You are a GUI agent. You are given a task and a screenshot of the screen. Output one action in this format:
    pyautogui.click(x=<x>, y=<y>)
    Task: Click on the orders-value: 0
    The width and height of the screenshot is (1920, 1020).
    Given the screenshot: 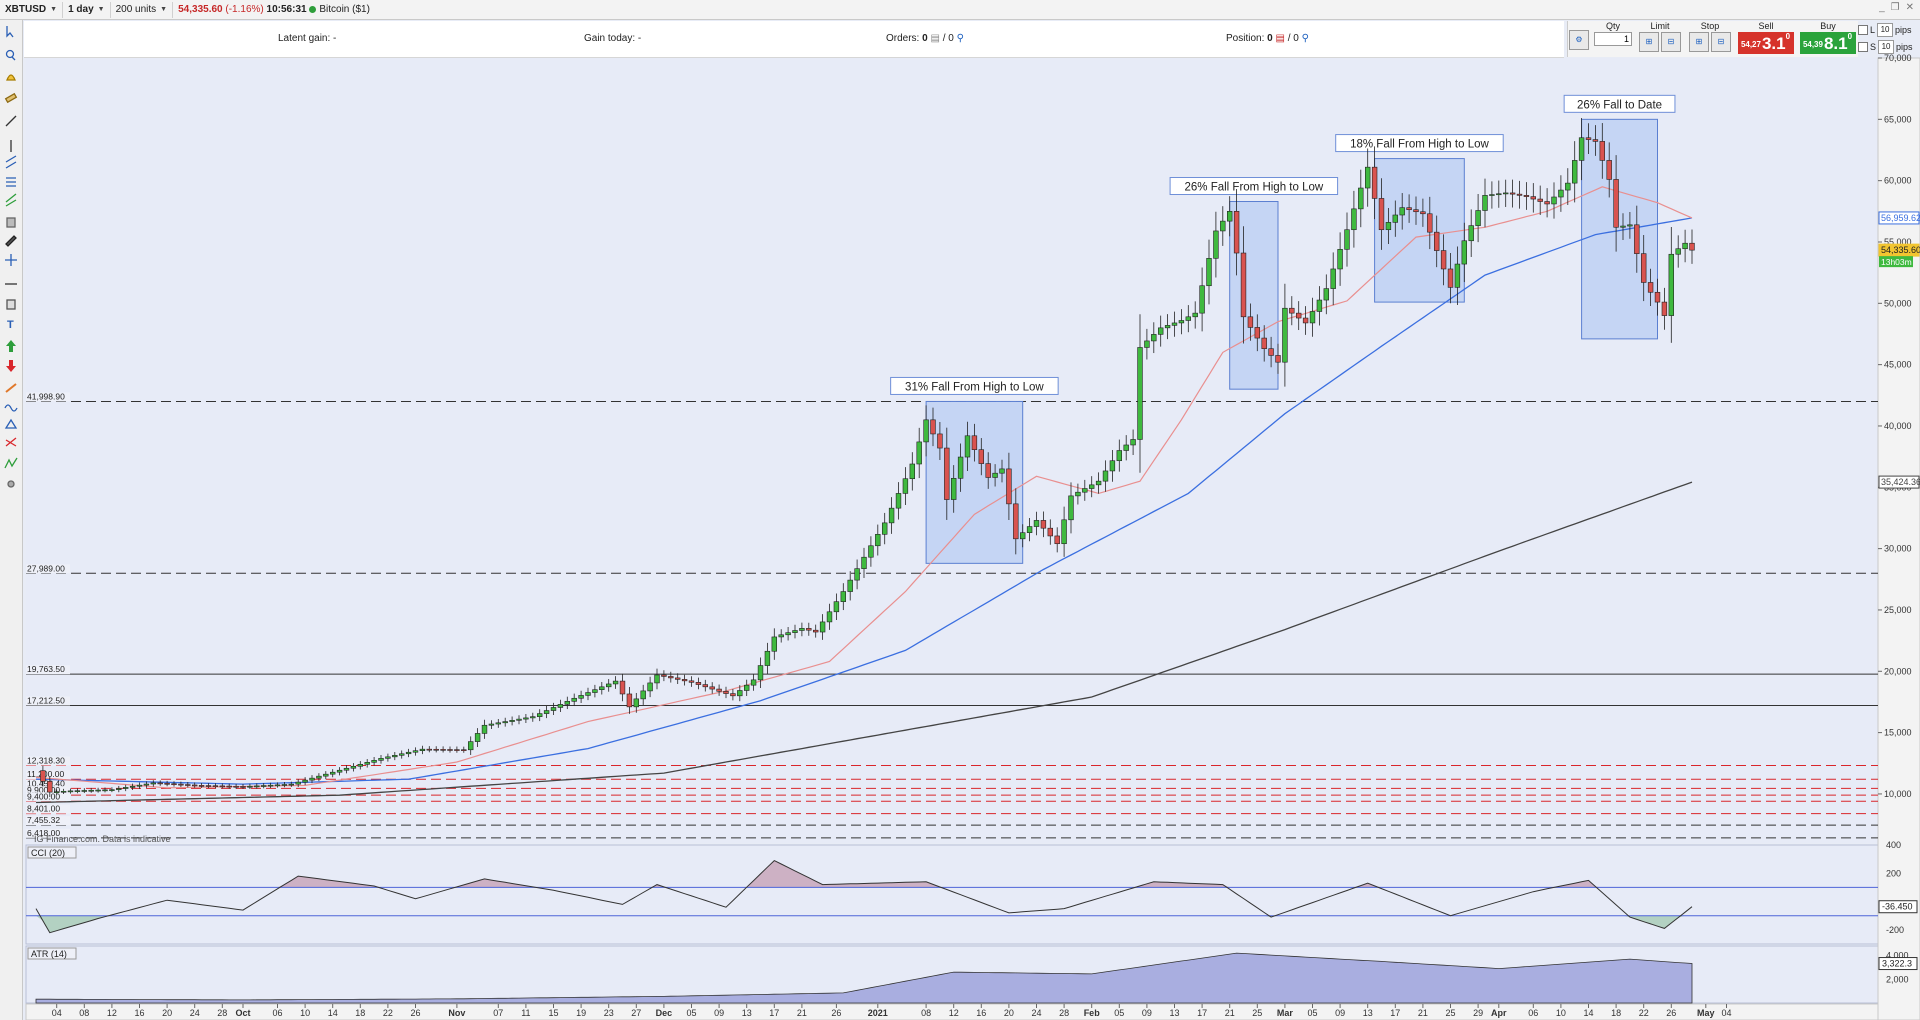 What is the action you would take?
    pyautogui.click(x=925, y=38)
    